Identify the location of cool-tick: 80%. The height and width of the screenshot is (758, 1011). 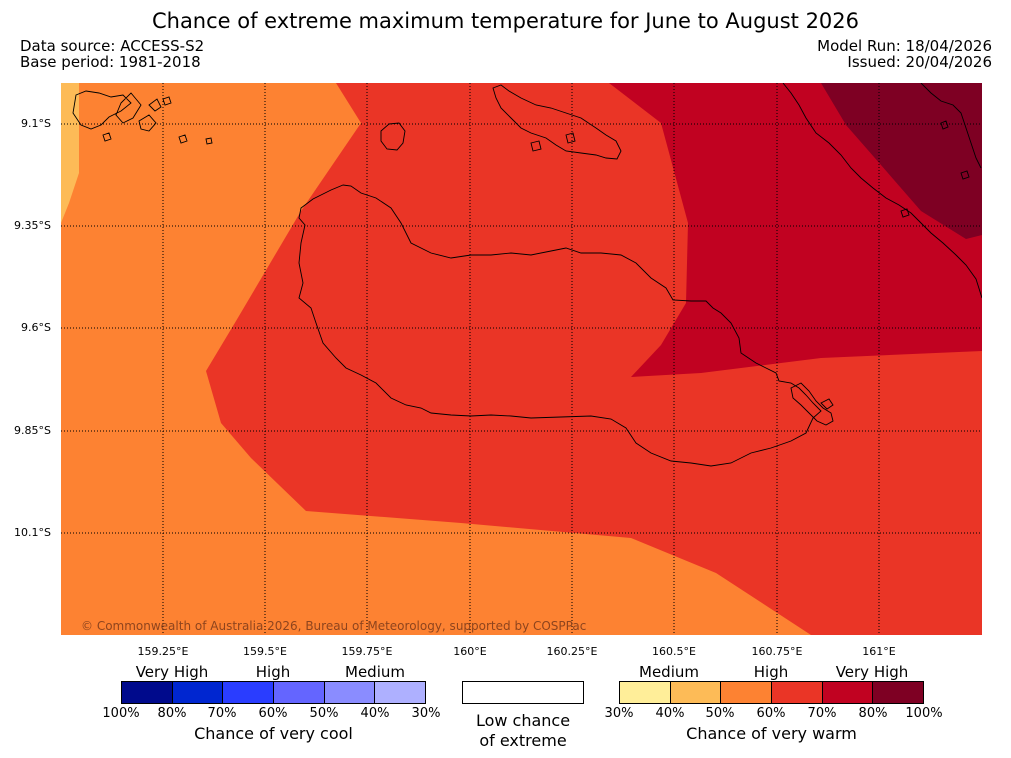
(172, 713).